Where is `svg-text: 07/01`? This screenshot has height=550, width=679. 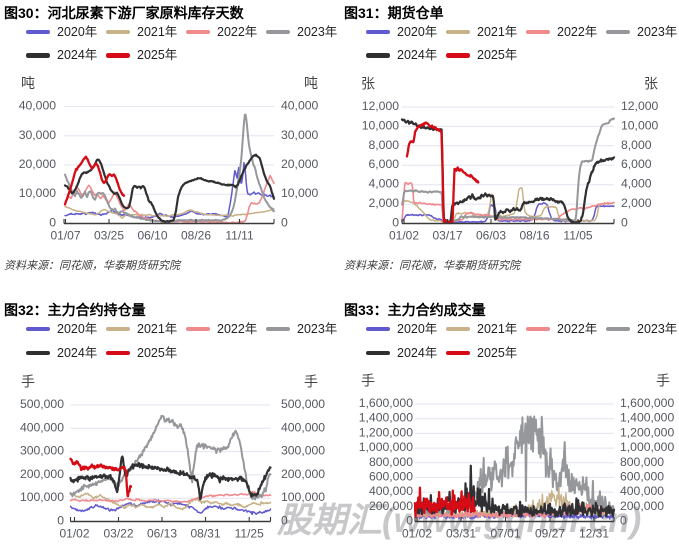 svg-text: 07/01 is located at coordinates (505, 533).